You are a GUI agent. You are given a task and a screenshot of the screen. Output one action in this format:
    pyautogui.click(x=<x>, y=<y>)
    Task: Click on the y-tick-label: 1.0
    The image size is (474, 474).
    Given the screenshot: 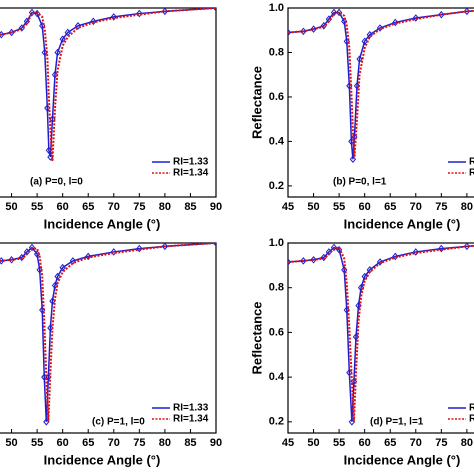 What is the action you would take?
    pyautogui.click(x=276, y=243)
    